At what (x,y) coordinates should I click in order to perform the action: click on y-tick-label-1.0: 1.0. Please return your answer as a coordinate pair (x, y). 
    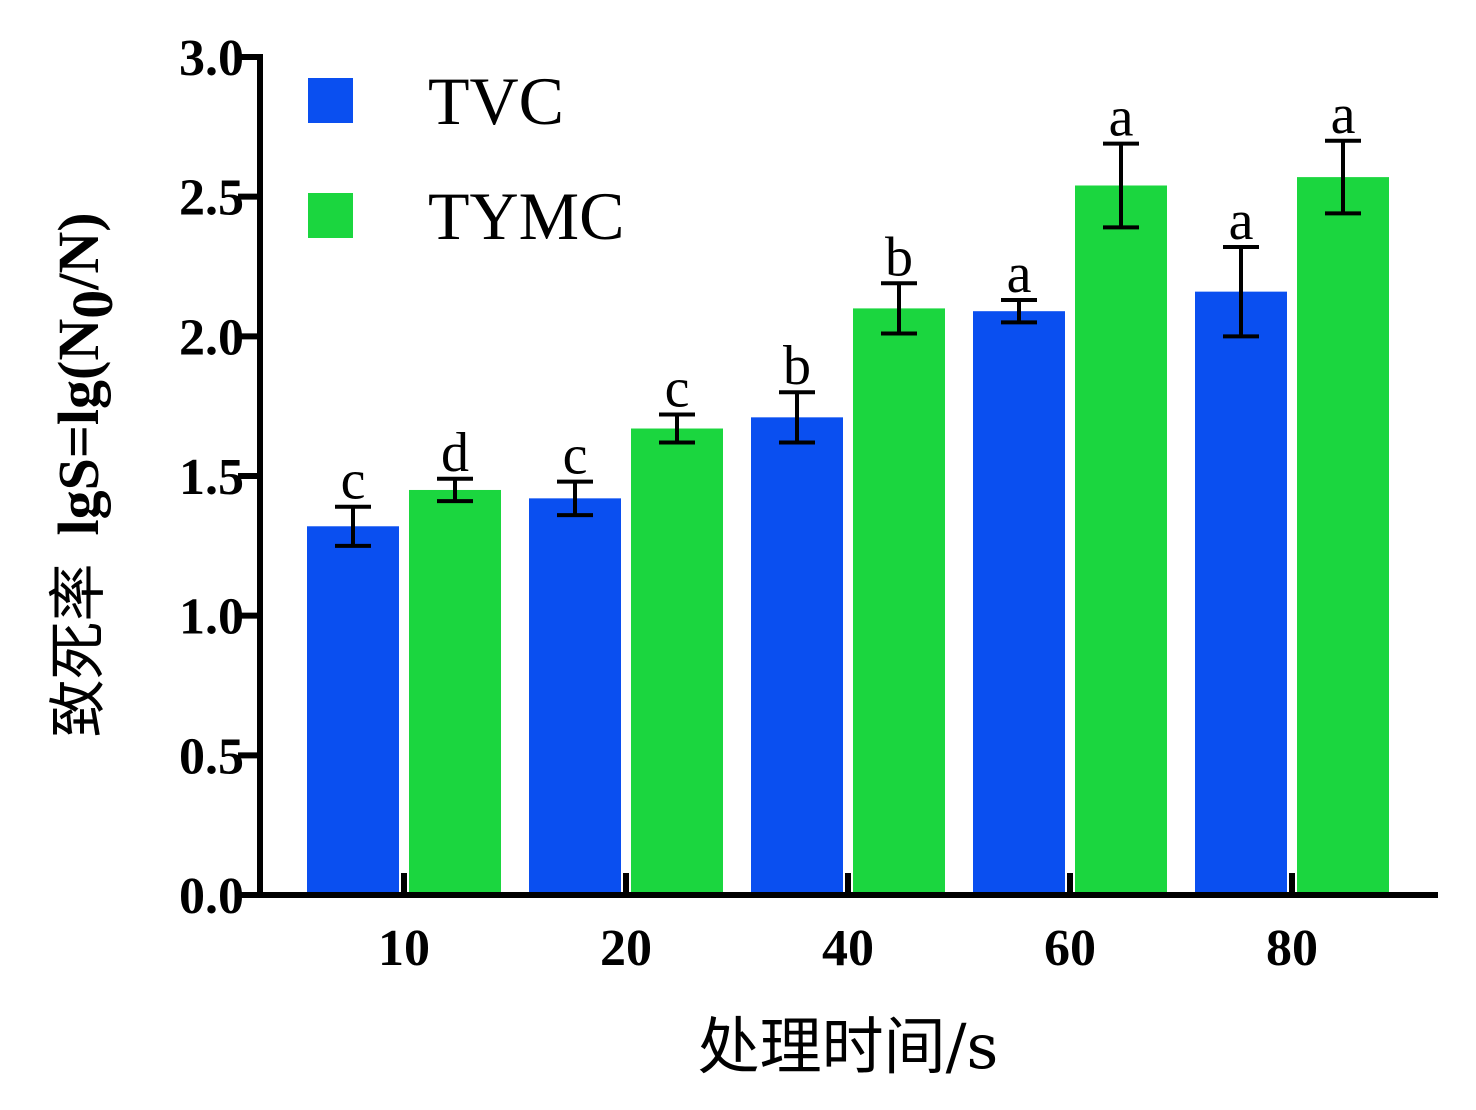
    Looking at the image, I should click on (211, 617).